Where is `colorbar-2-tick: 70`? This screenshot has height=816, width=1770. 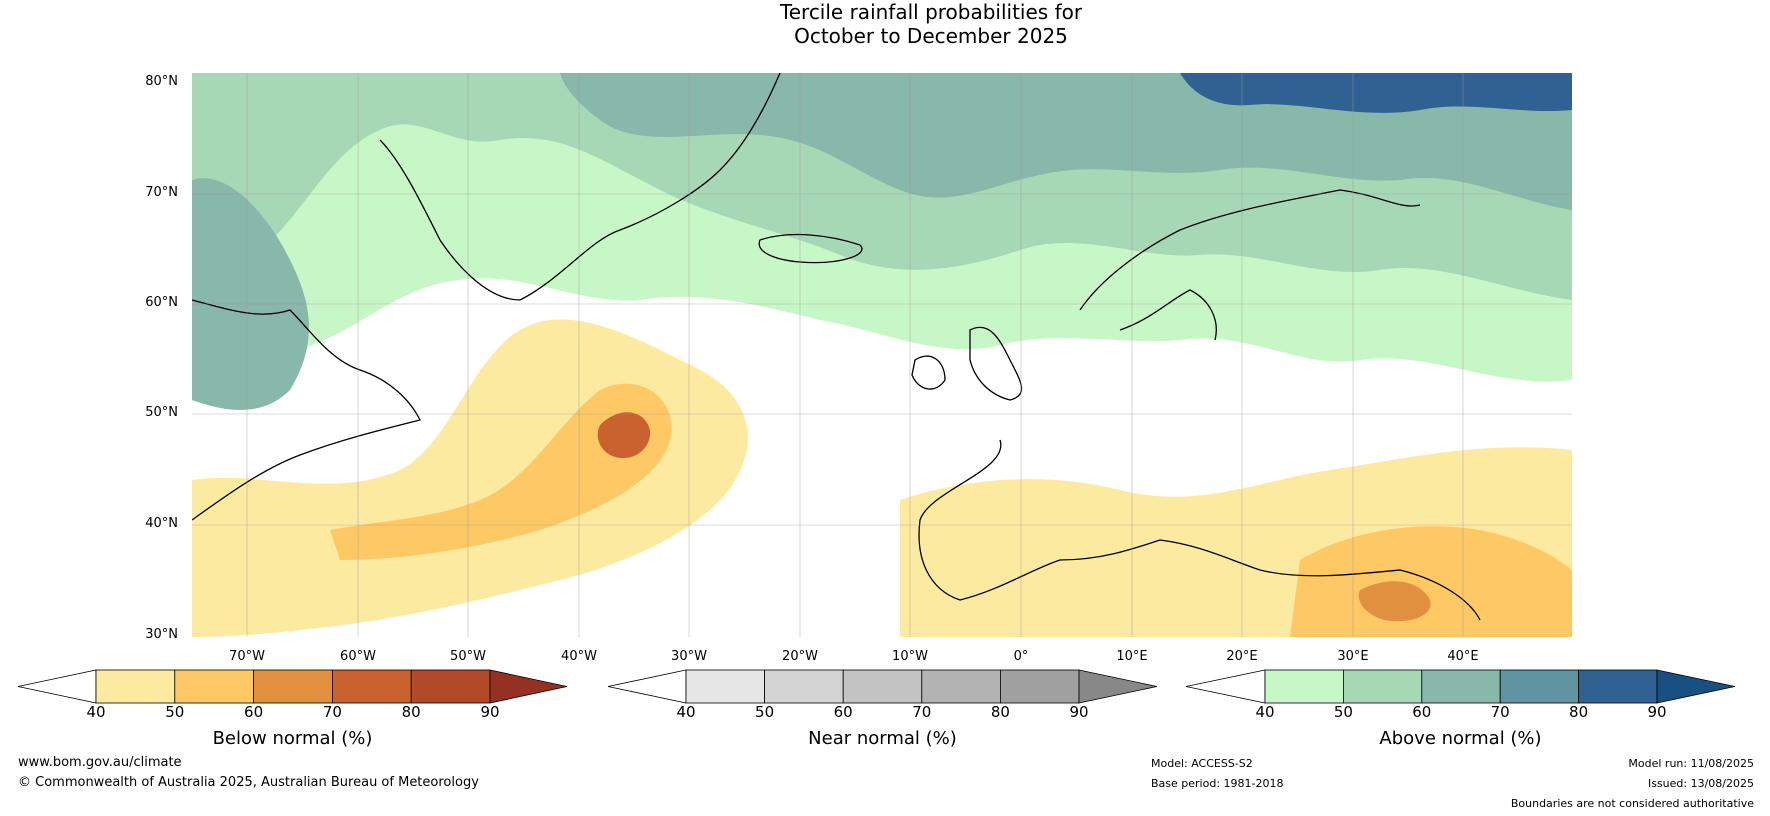
colorbar-2-tick: 70 is located at coordinates (922, 712).